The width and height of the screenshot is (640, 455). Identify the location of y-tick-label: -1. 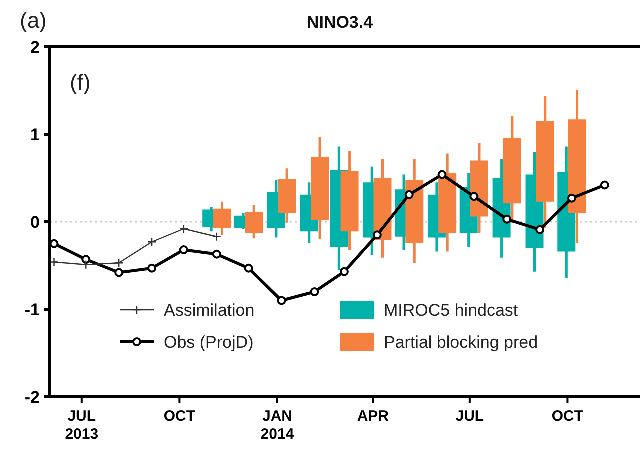
(32, 310).